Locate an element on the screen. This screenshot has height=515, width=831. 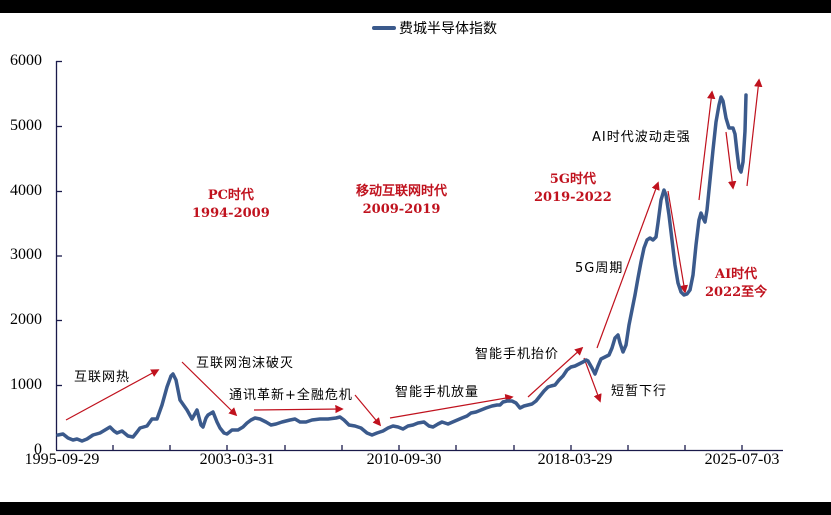
legend: 费城半导体指数 is located at coordinates (434, 28).